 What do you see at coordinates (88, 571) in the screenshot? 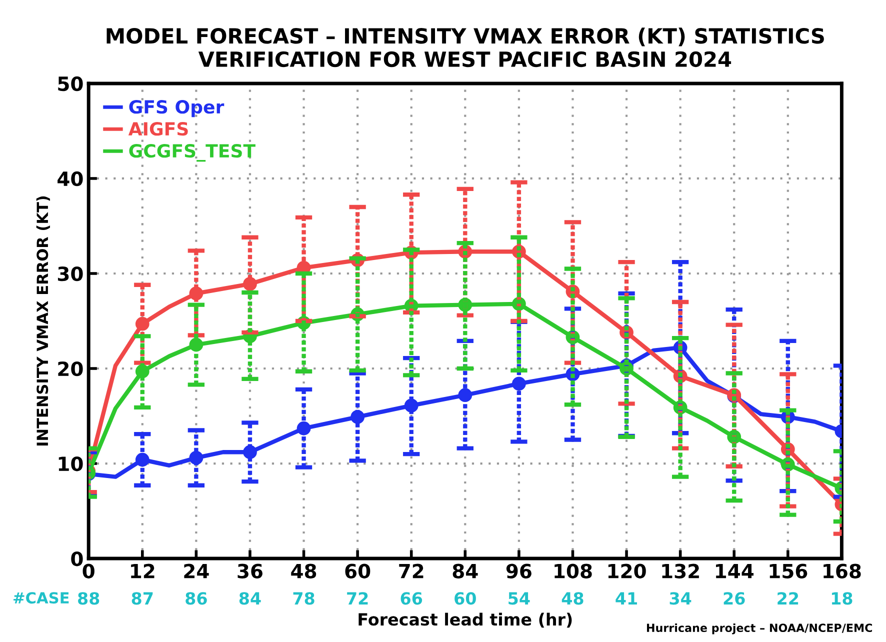
I see `x-tick-label: 0` at bounding box center [88, 571].